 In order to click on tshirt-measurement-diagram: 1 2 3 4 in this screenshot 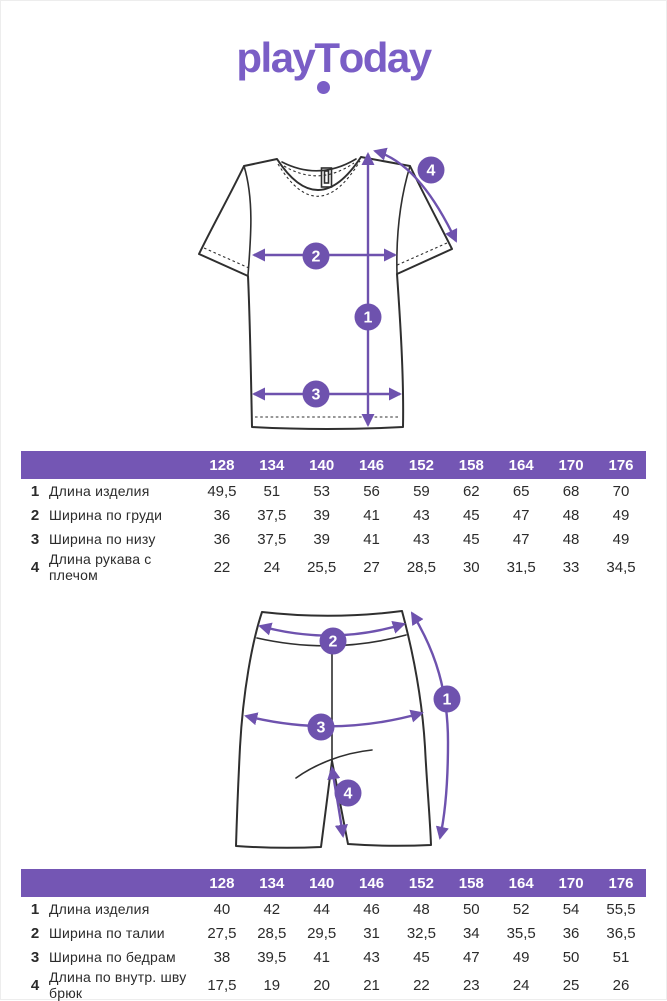, I will do `click(327, 288)`.